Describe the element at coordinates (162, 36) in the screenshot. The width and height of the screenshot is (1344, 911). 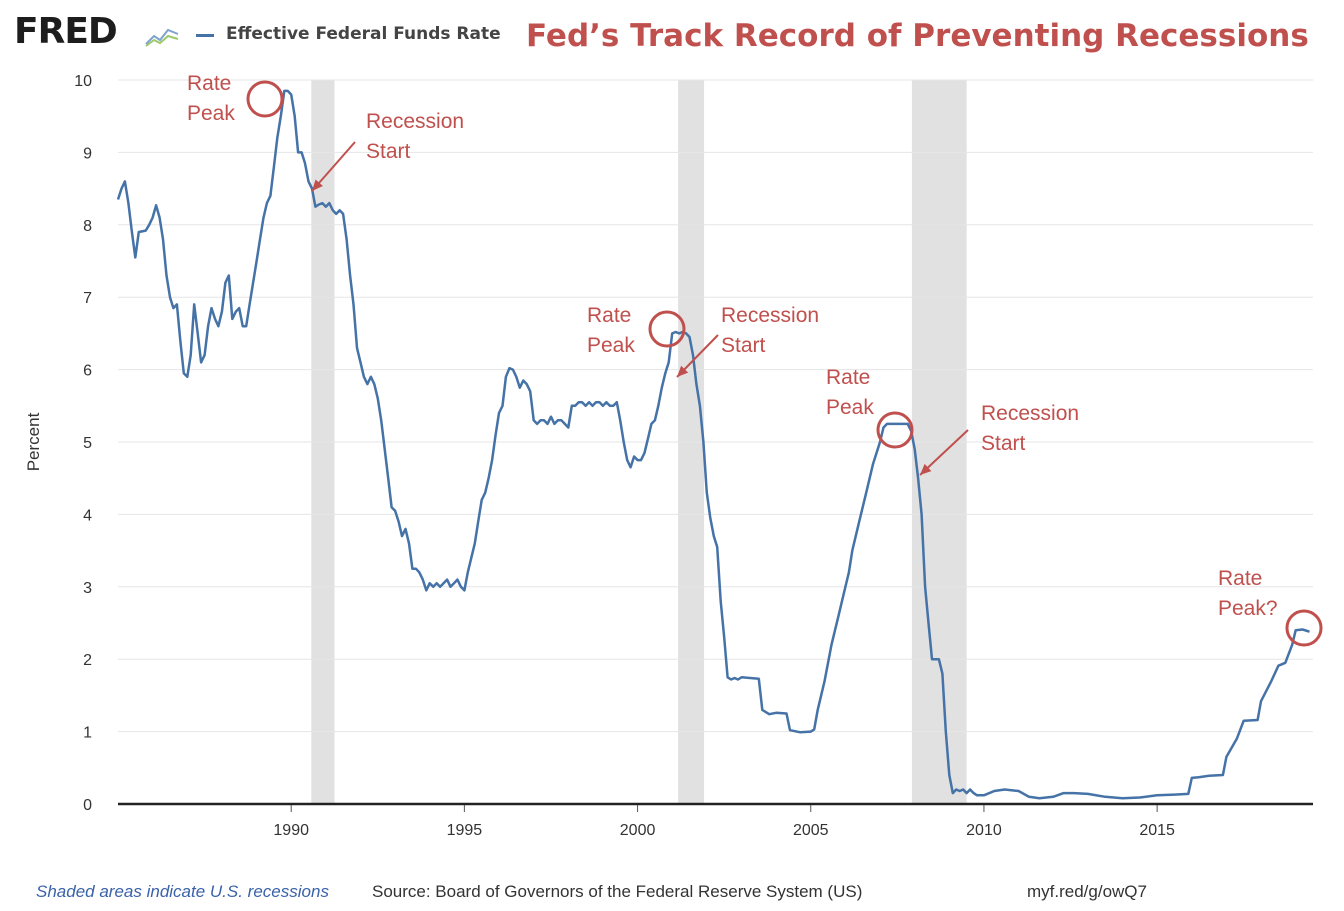
I see `fred-chart-icon` at that location.